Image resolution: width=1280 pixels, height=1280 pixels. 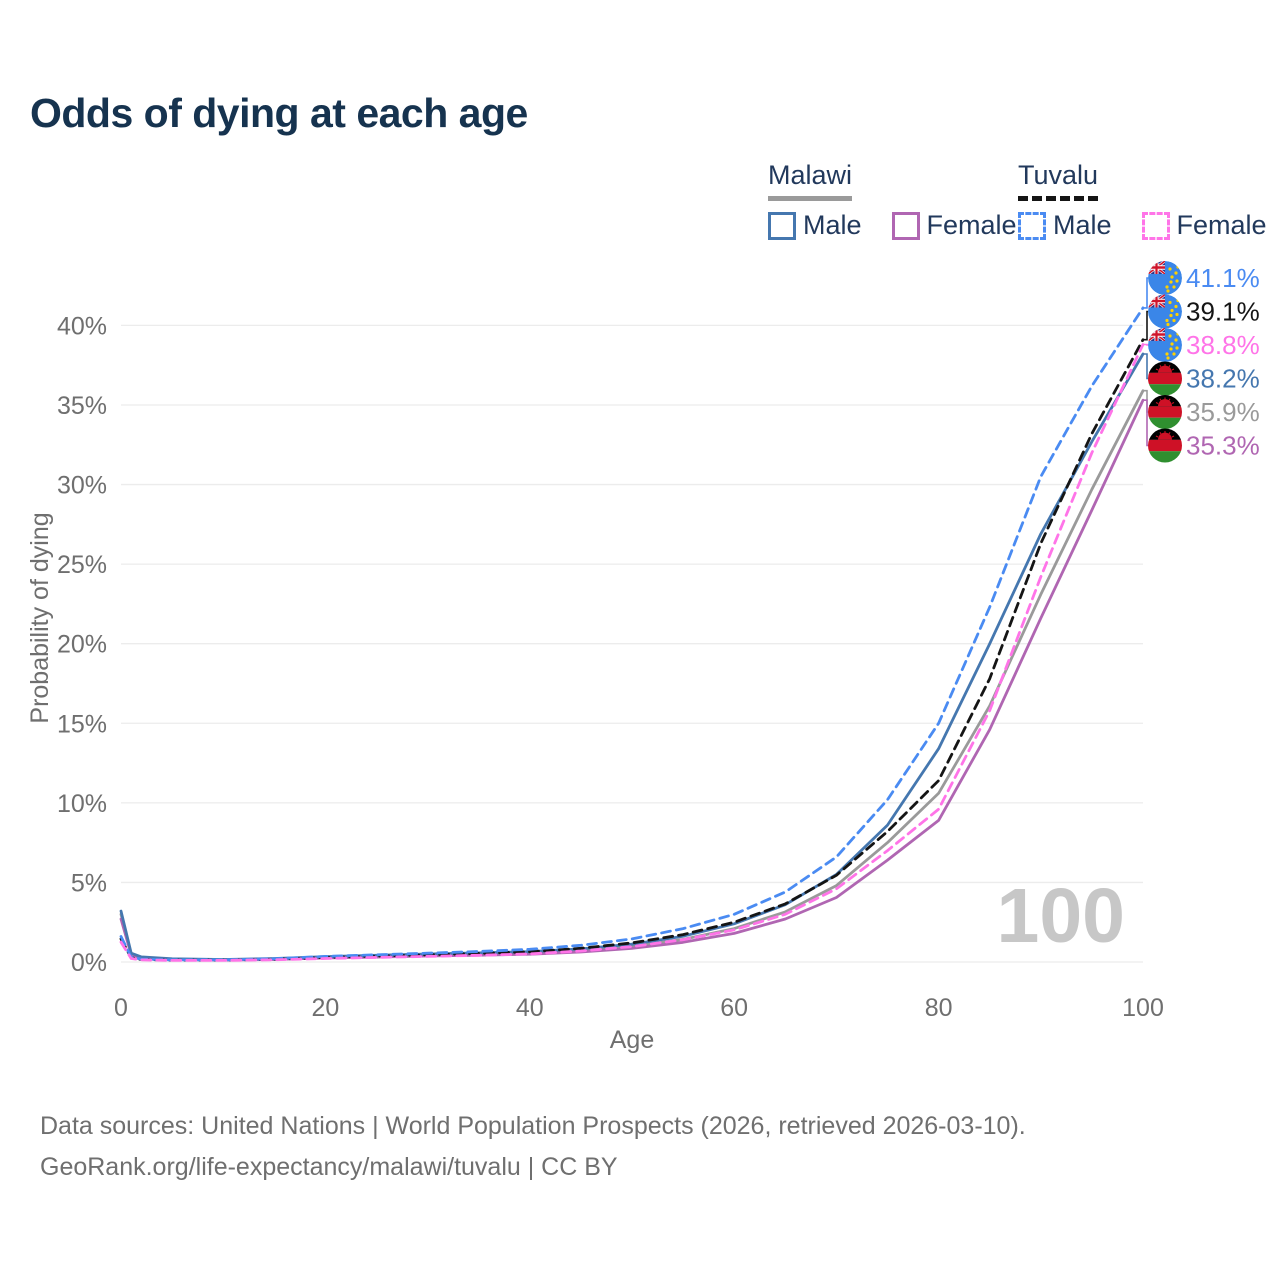 What do you see at coordinates (1223, 345) in the screenshot?
I see `end-label-tuvalu-female: 38.8%` at bounding box center [1223, 345].